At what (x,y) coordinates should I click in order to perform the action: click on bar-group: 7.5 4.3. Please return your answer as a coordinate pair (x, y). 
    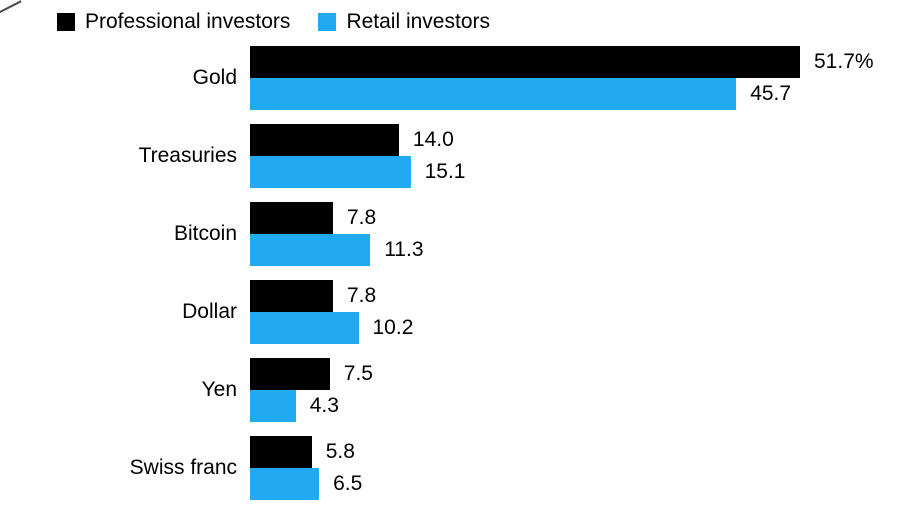
    Looking at the image, I should click on (311, 390).